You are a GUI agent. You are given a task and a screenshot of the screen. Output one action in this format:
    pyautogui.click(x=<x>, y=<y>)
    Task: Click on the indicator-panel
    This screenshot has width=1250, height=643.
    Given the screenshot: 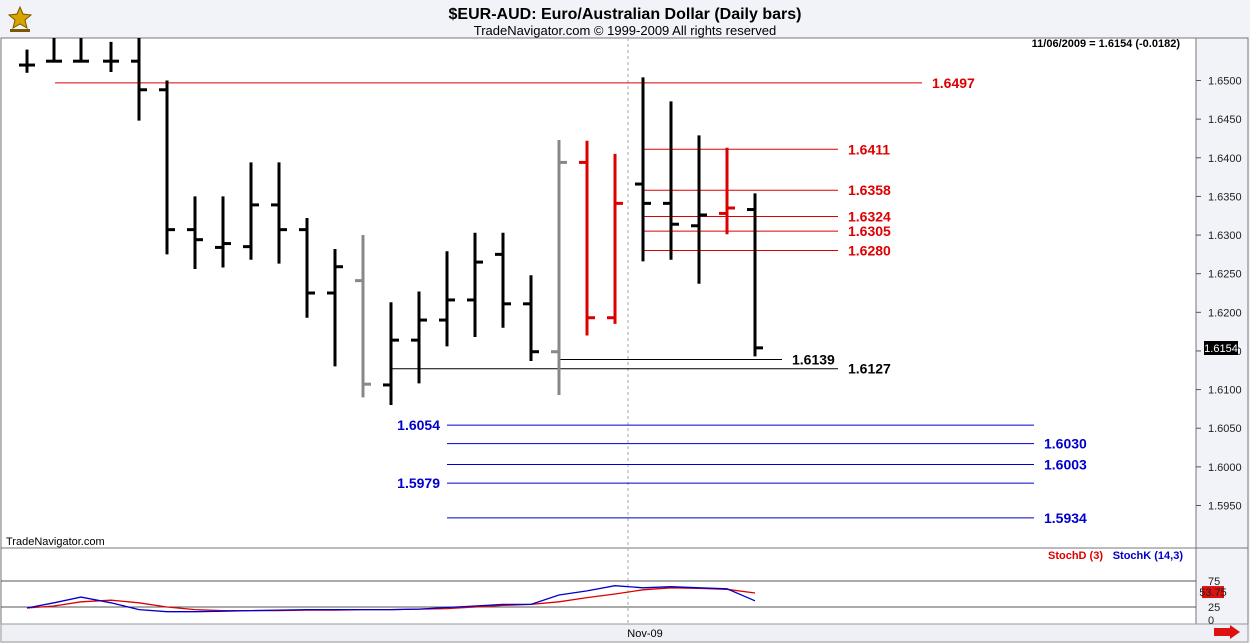 What is the action you would take?
    pyautogui.click(x=598, y=586)
    